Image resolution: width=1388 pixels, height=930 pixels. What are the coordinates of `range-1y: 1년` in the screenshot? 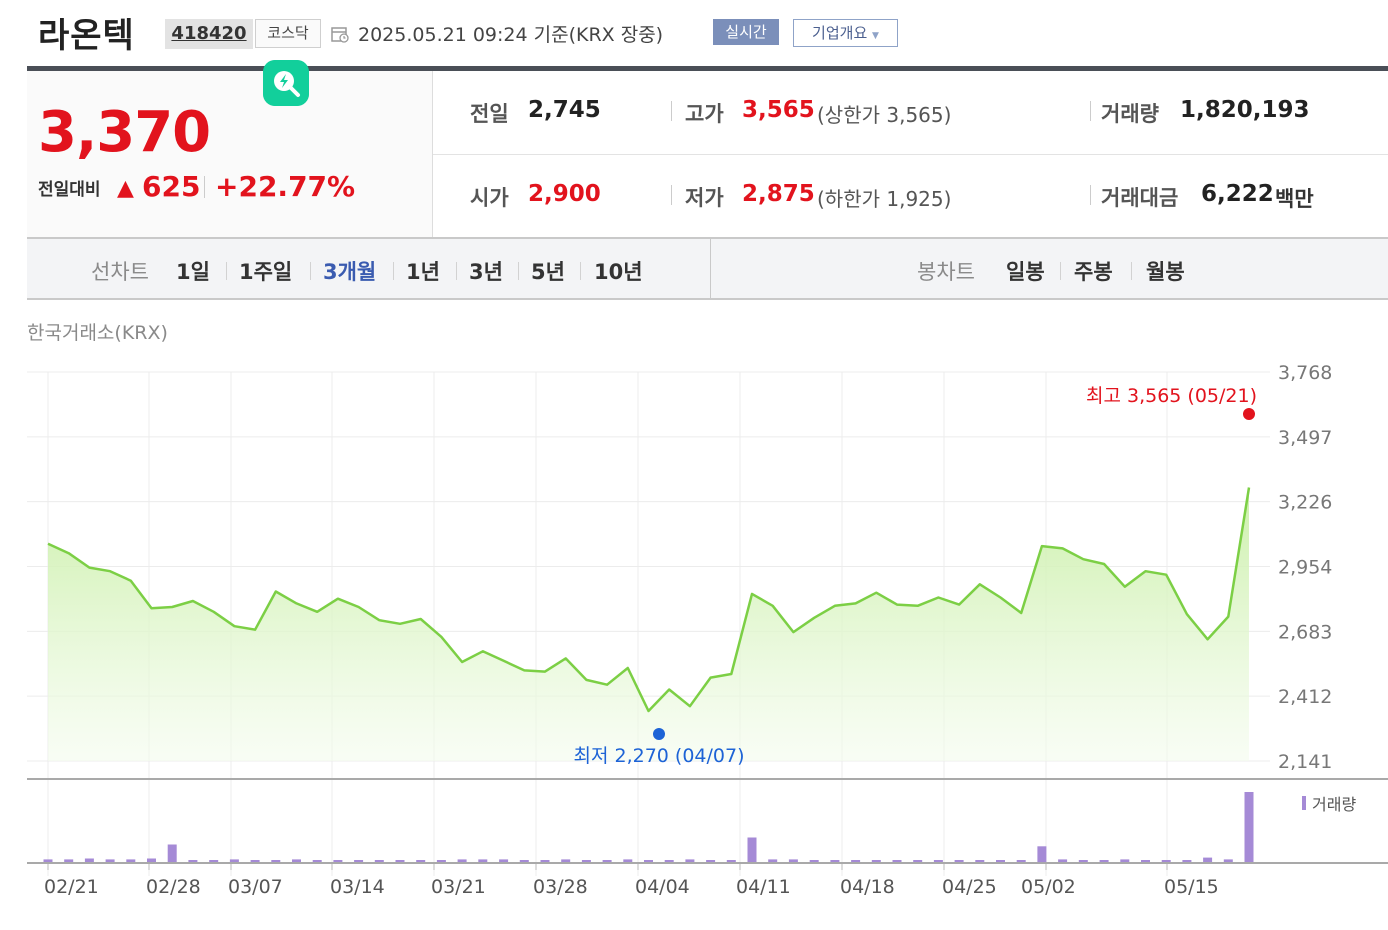 It's located at (423, 272).